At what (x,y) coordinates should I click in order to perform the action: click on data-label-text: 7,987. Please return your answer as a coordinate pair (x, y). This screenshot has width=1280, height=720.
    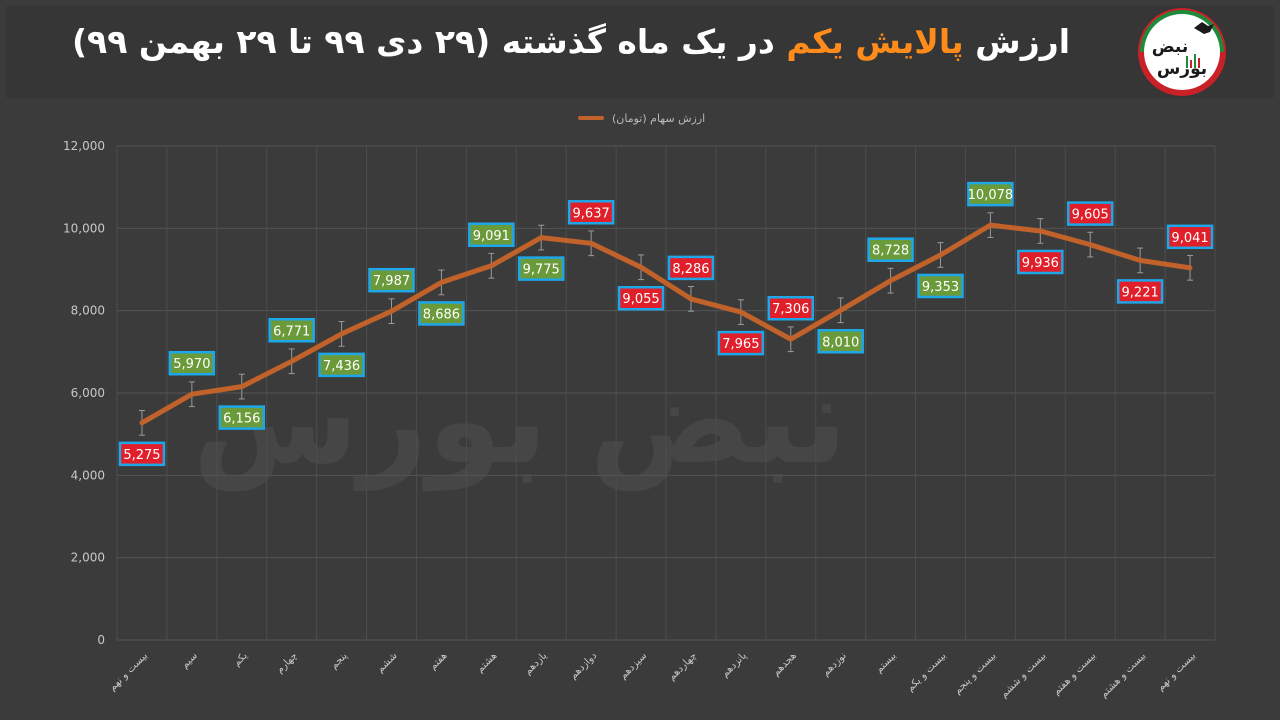
    Looking at the image, I should click on (391, 281).